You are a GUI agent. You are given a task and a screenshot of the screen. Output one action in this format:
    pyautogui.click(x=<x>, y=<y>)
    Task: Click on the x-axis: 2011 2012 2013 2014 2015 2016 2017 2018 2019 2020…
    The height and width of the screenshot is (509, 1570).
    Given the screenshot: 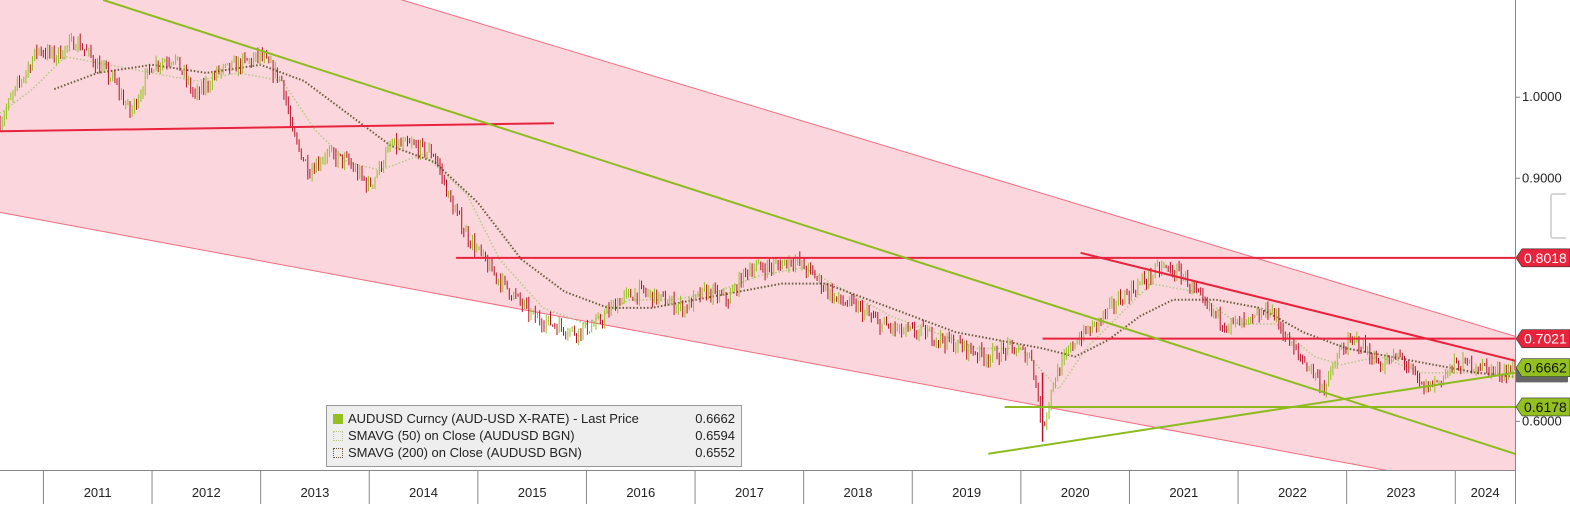 What is the action you would take?
    pyautogui.click(x=771, y=487)
    